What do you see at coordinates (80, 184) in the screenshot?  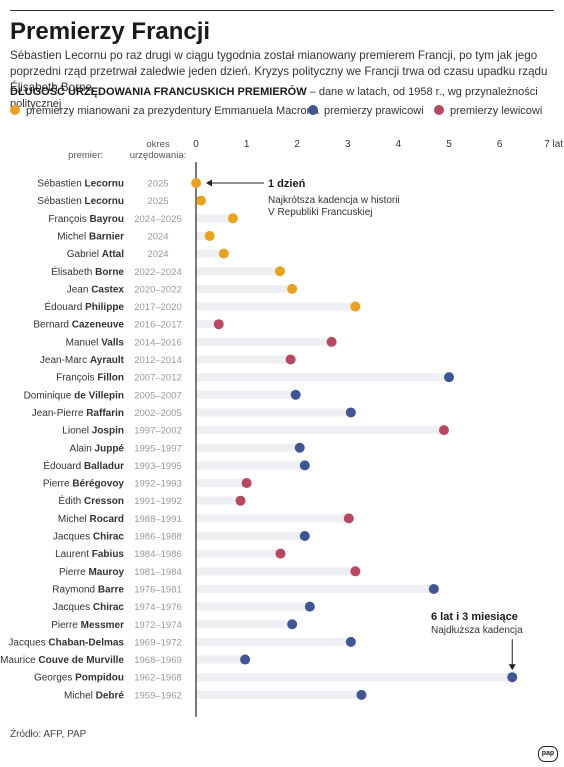 I see `premier-name: Sébastien Lecornu` at bounding box center [80, 184].